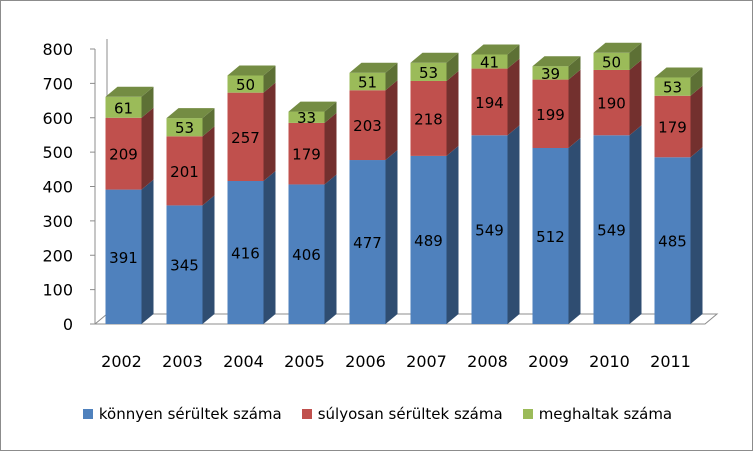  I want to click on data-label: 179, so click(672, 128).